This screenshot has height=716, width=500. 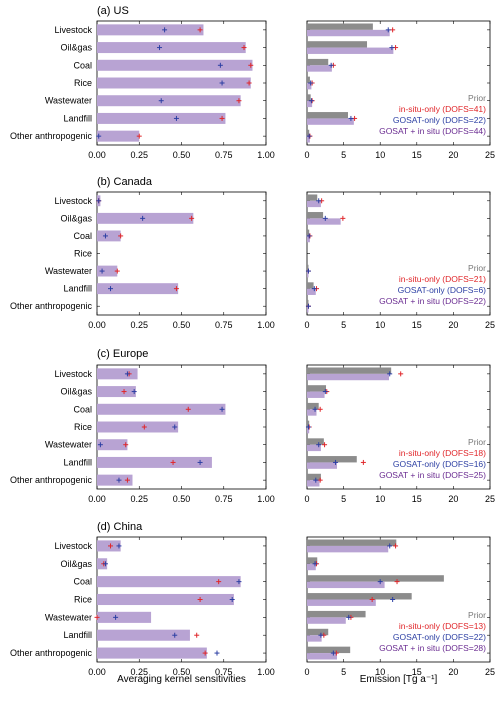 I want to click on legend-entry: GOSAT-only (DOFS=6), so click(x=442, y=290).